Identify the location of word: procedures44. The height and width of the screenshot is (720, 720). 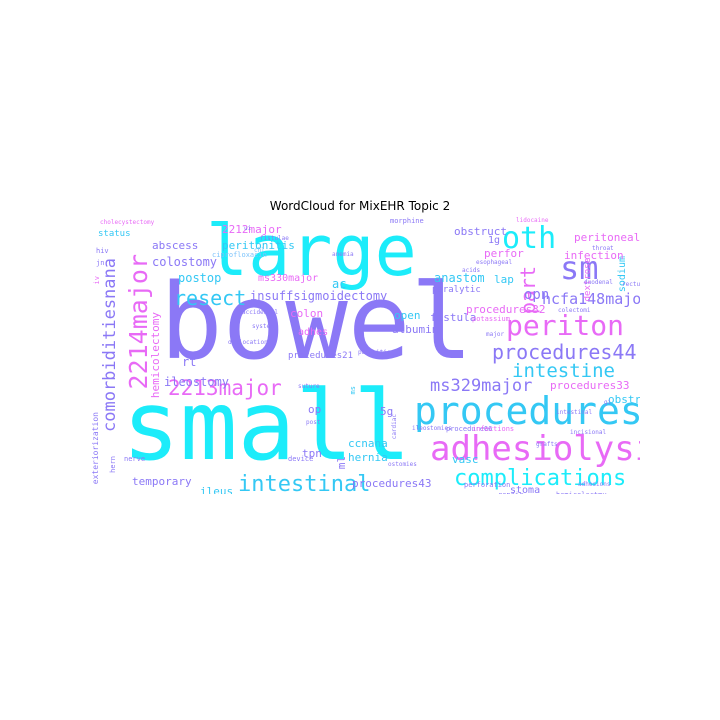
(564, 352).